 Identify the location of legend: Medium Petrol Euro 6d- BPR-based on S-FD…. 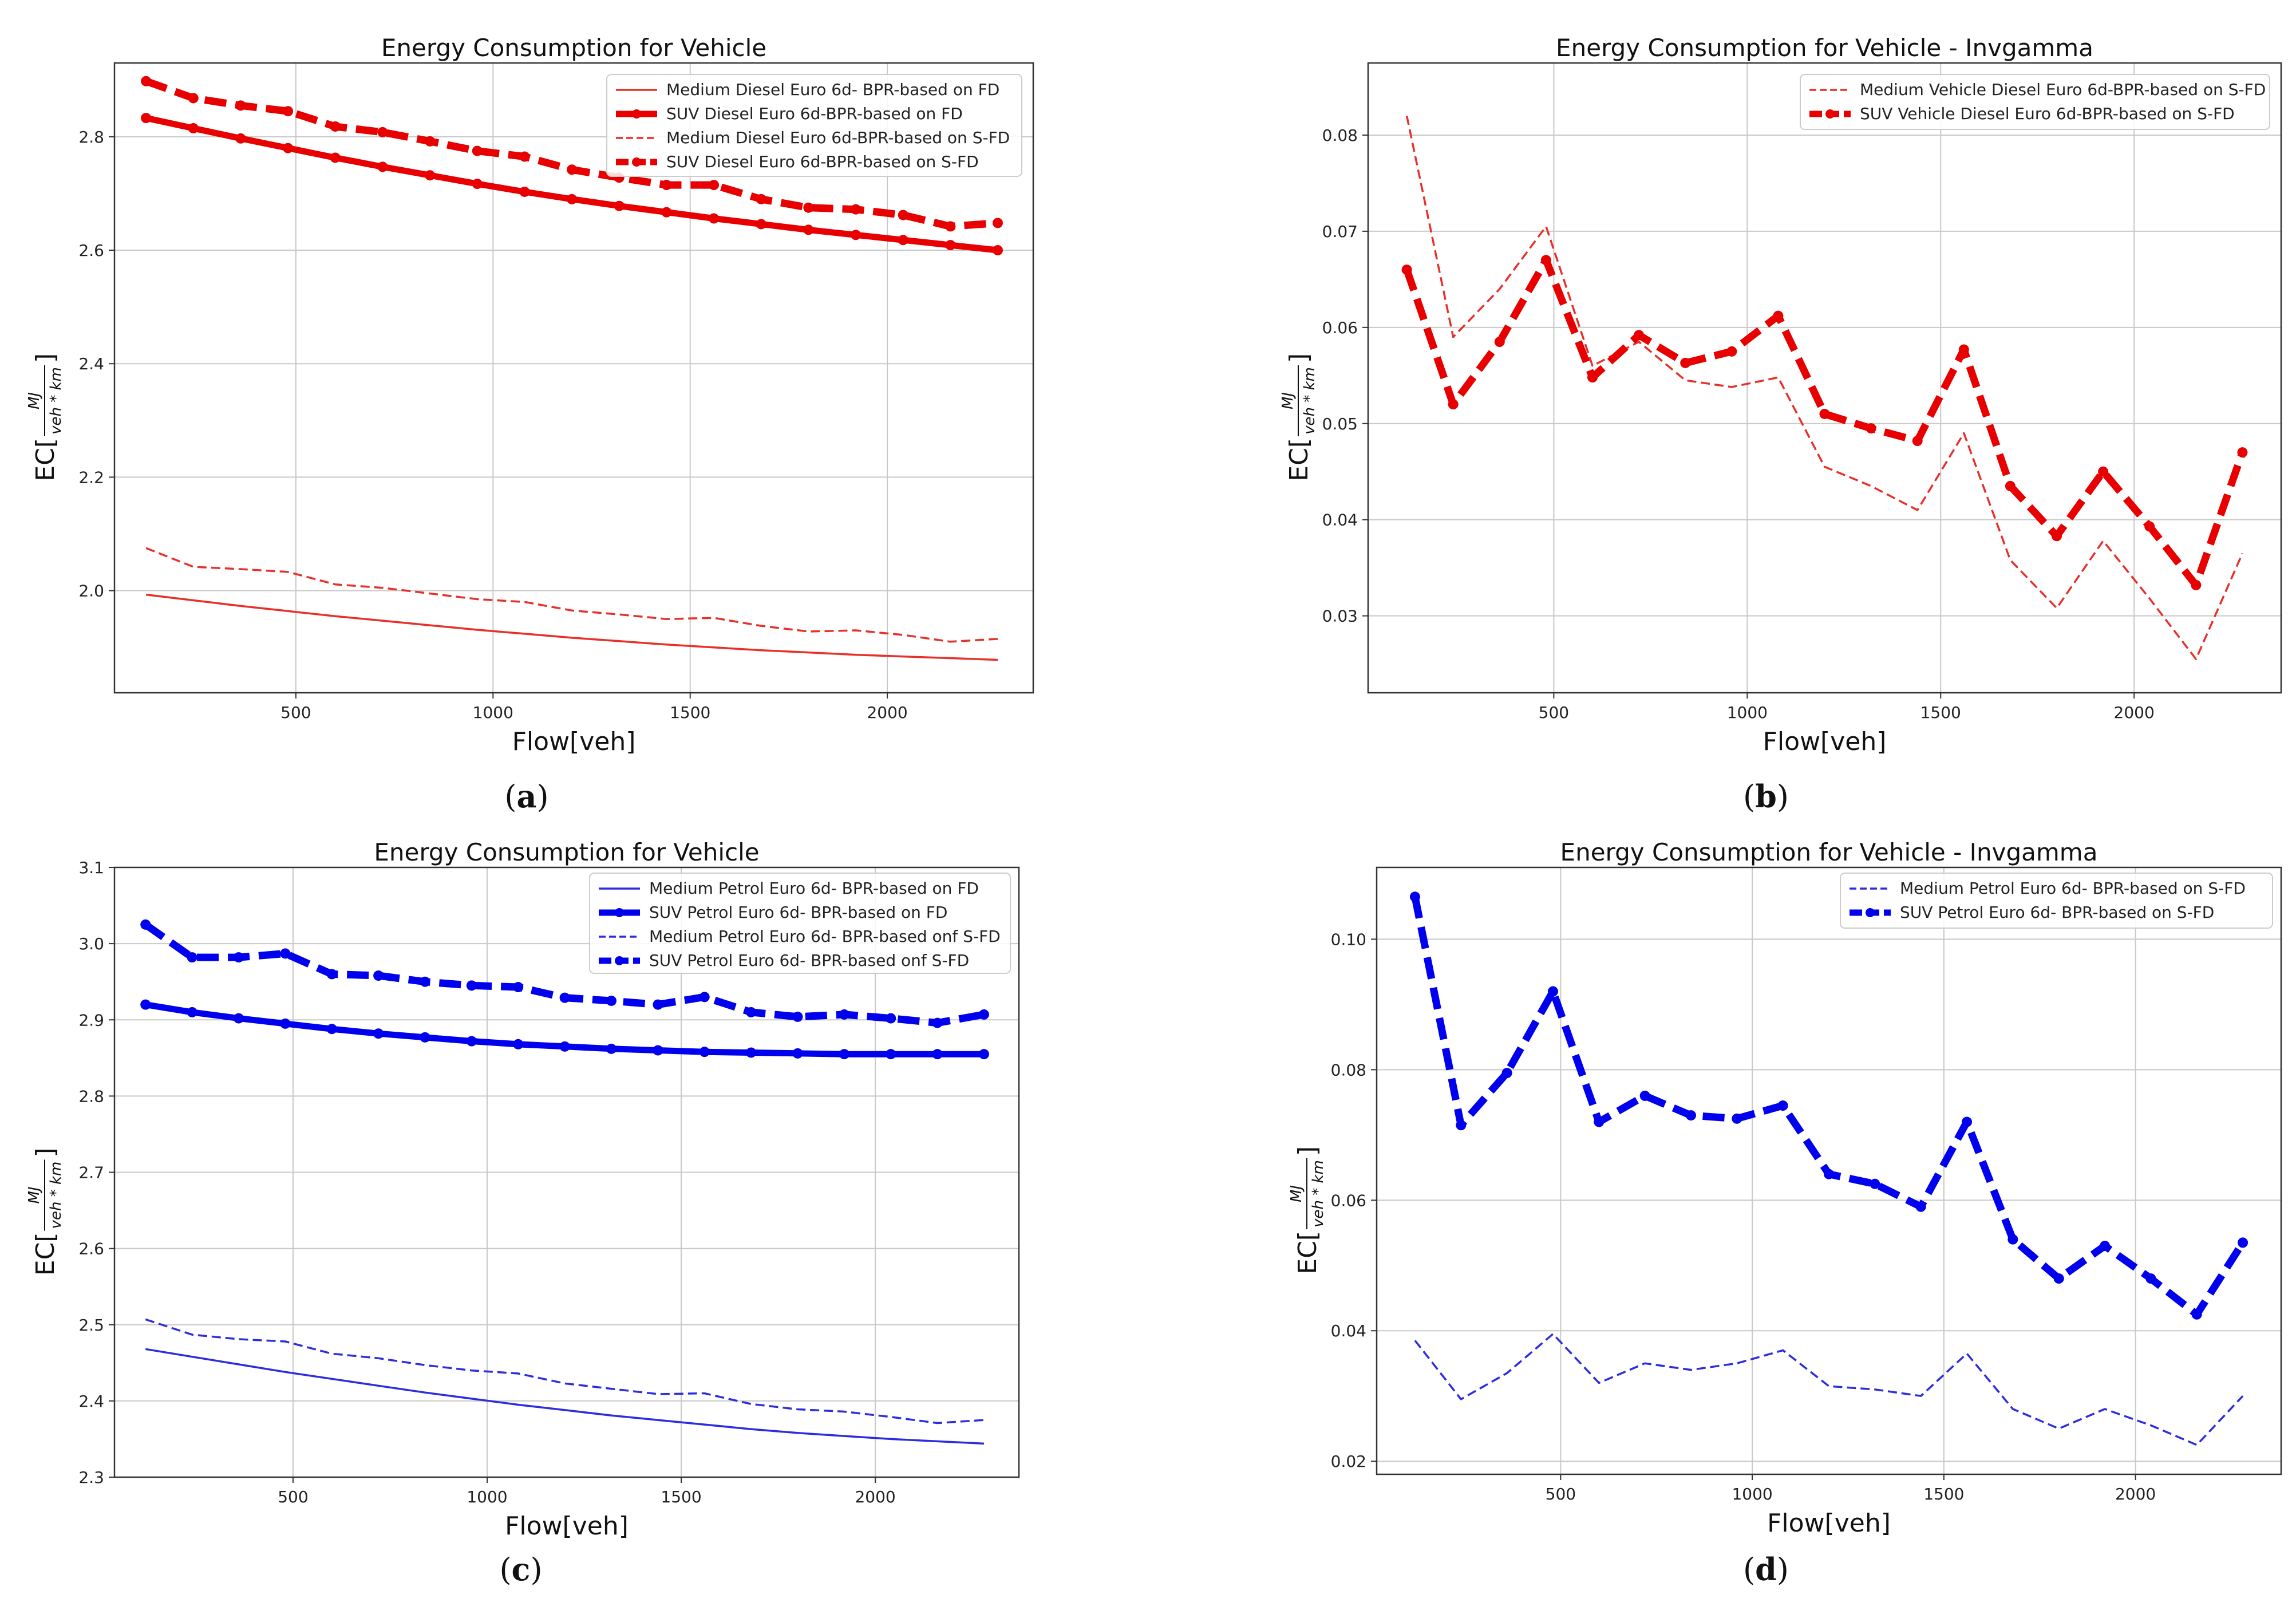
(2056, 901).